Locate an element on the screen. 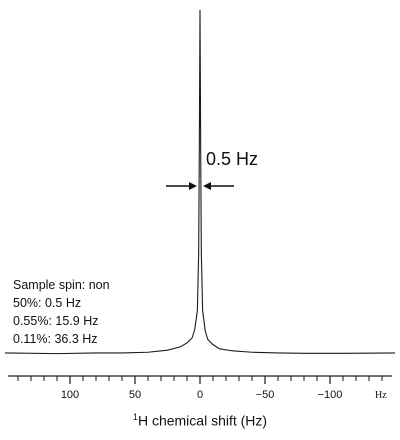 This screenshot has height=440, width=400. annotation-50-percent: 50%: 0.5 Hz is located at coordinates (47, 303).